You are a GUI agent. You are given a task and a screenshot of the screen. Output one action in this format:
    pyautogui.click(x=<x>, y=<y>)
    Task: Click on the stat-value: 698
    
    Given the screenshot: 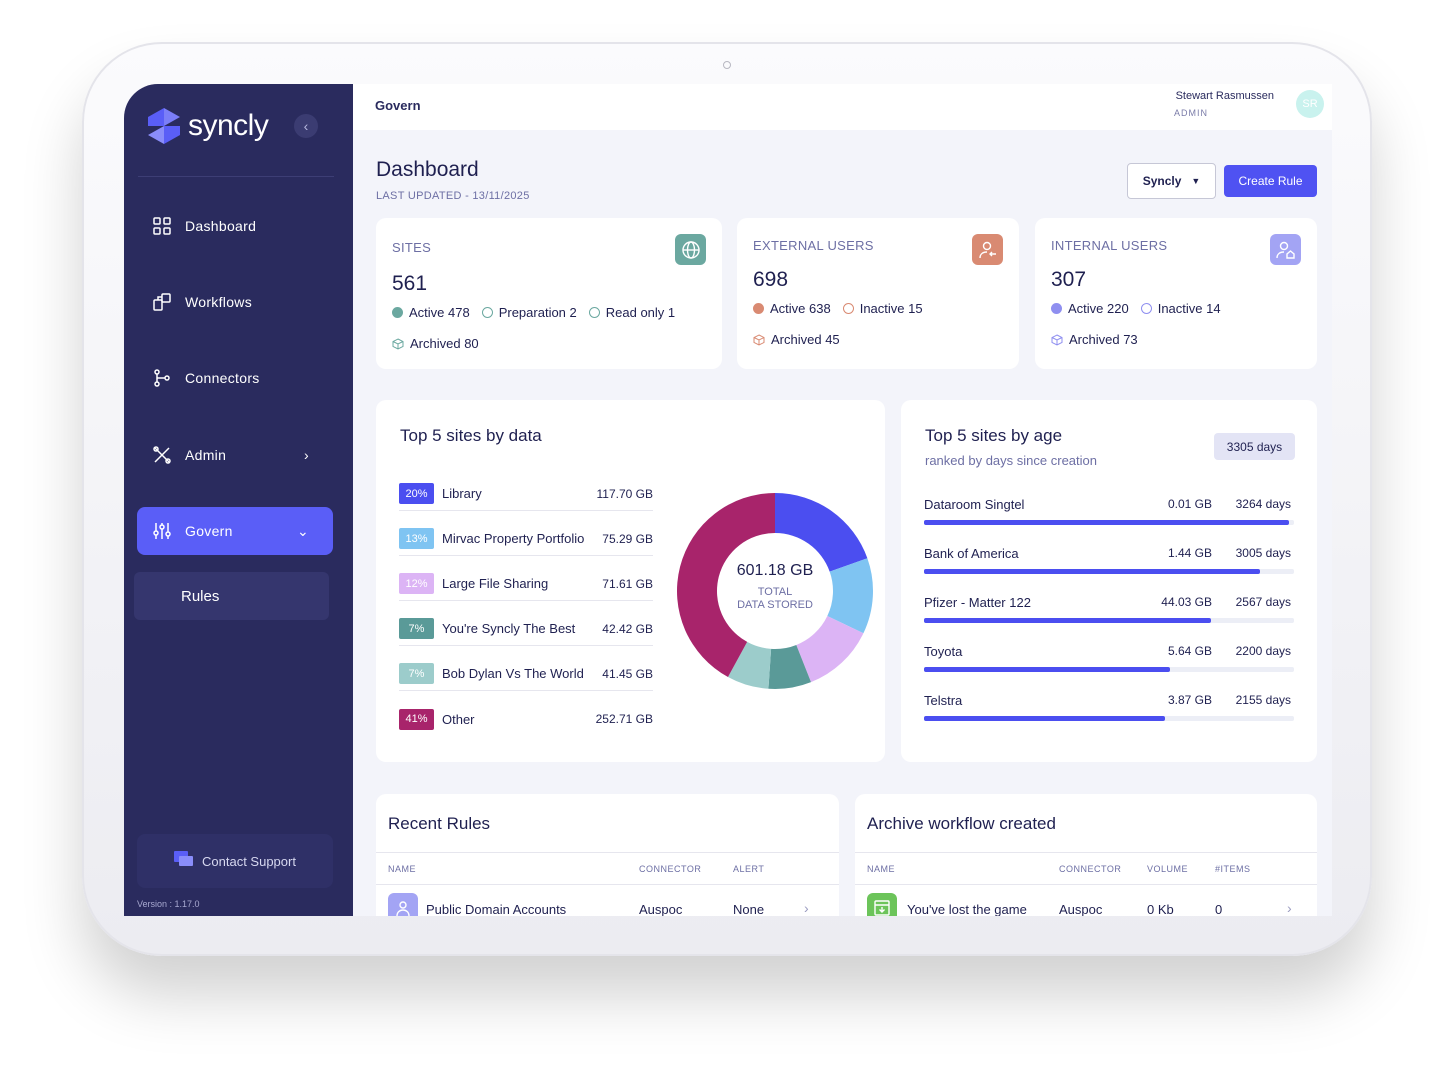 What is the action you would take?
    pyautogui.click(x=771, y=279)
    